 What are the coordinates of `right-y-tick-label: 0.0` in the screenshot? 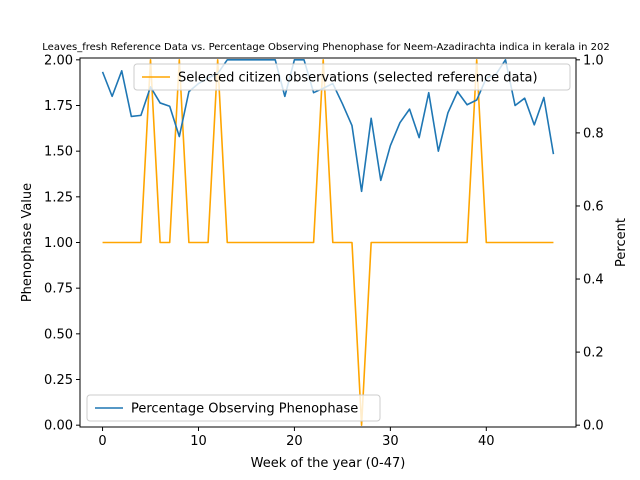 It's located at (593, 426).